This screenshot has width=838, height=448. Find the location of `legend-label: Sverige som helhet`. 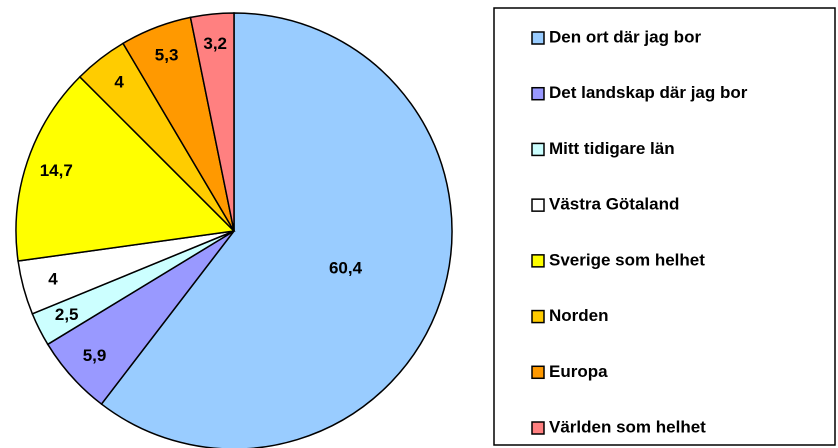

legend-label: Sverige som helhet is located at coordinates (627, 259).